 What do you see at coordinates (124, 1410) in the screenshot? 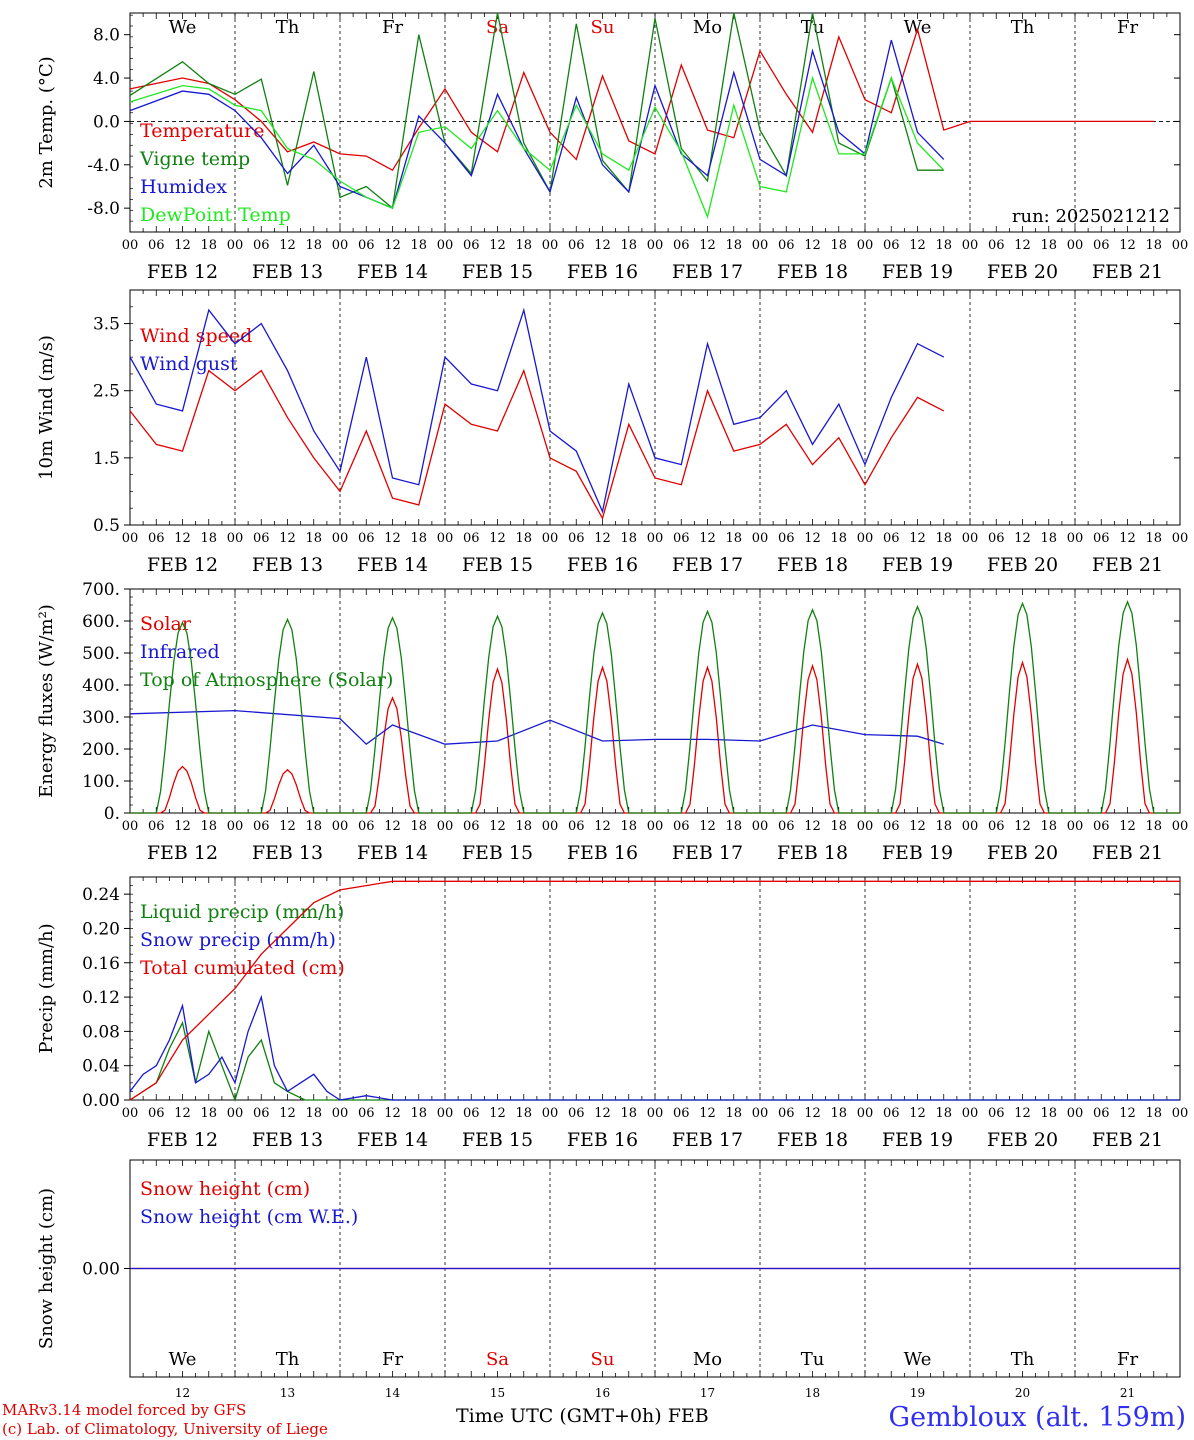
I see `model-credit-line1: MARv3.14 model forced by GFS` at bounding box center [124, 1410].